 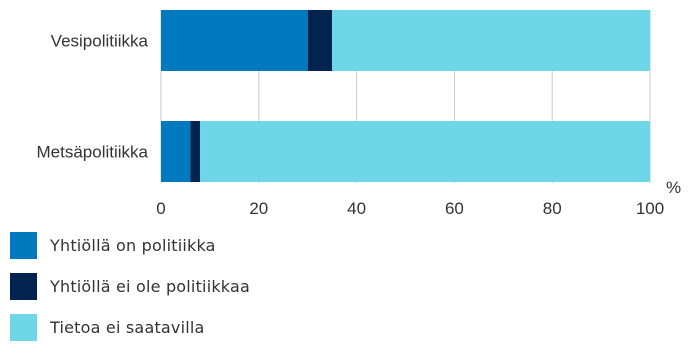 I want to click on x-tick-label: 0, so click(x=160, y=208).